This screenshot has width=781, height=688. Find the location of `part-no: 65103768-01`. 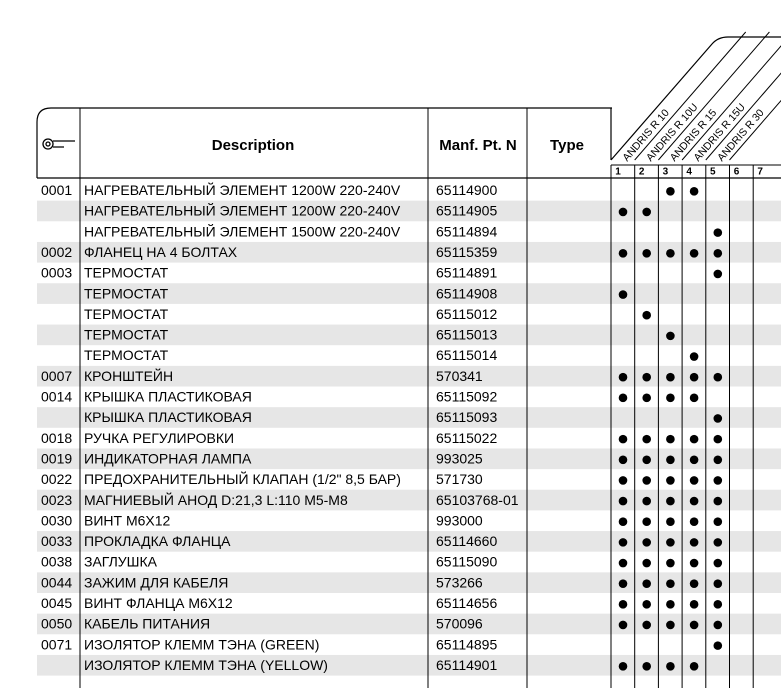

part-no: 65103768-01 is located at coordinates (477, 500).